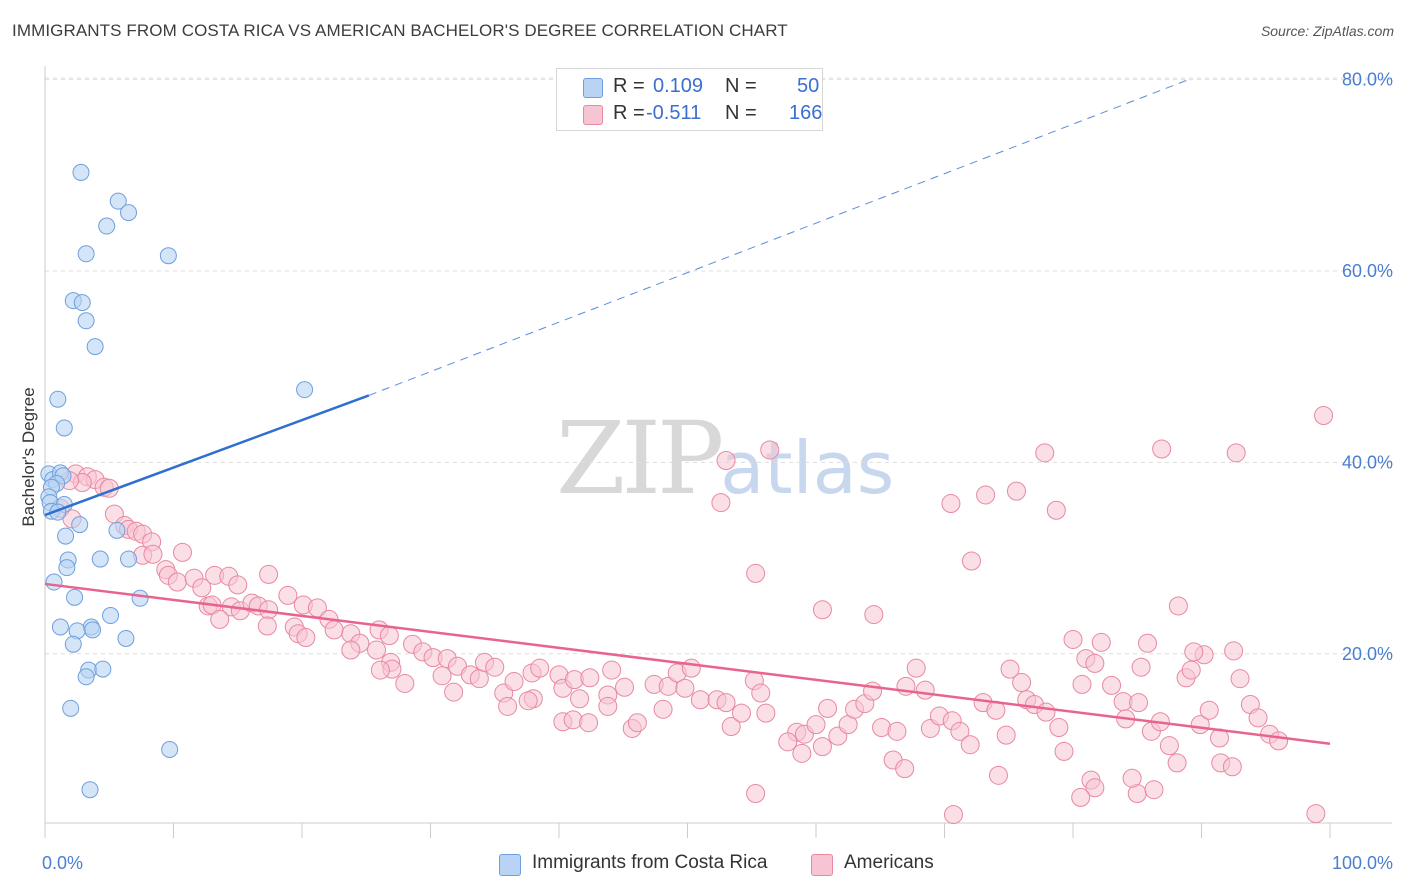  Describe the element at coordinates (678, 86) in the screenshot. I see `legend-r-value: 0.109` at that location.